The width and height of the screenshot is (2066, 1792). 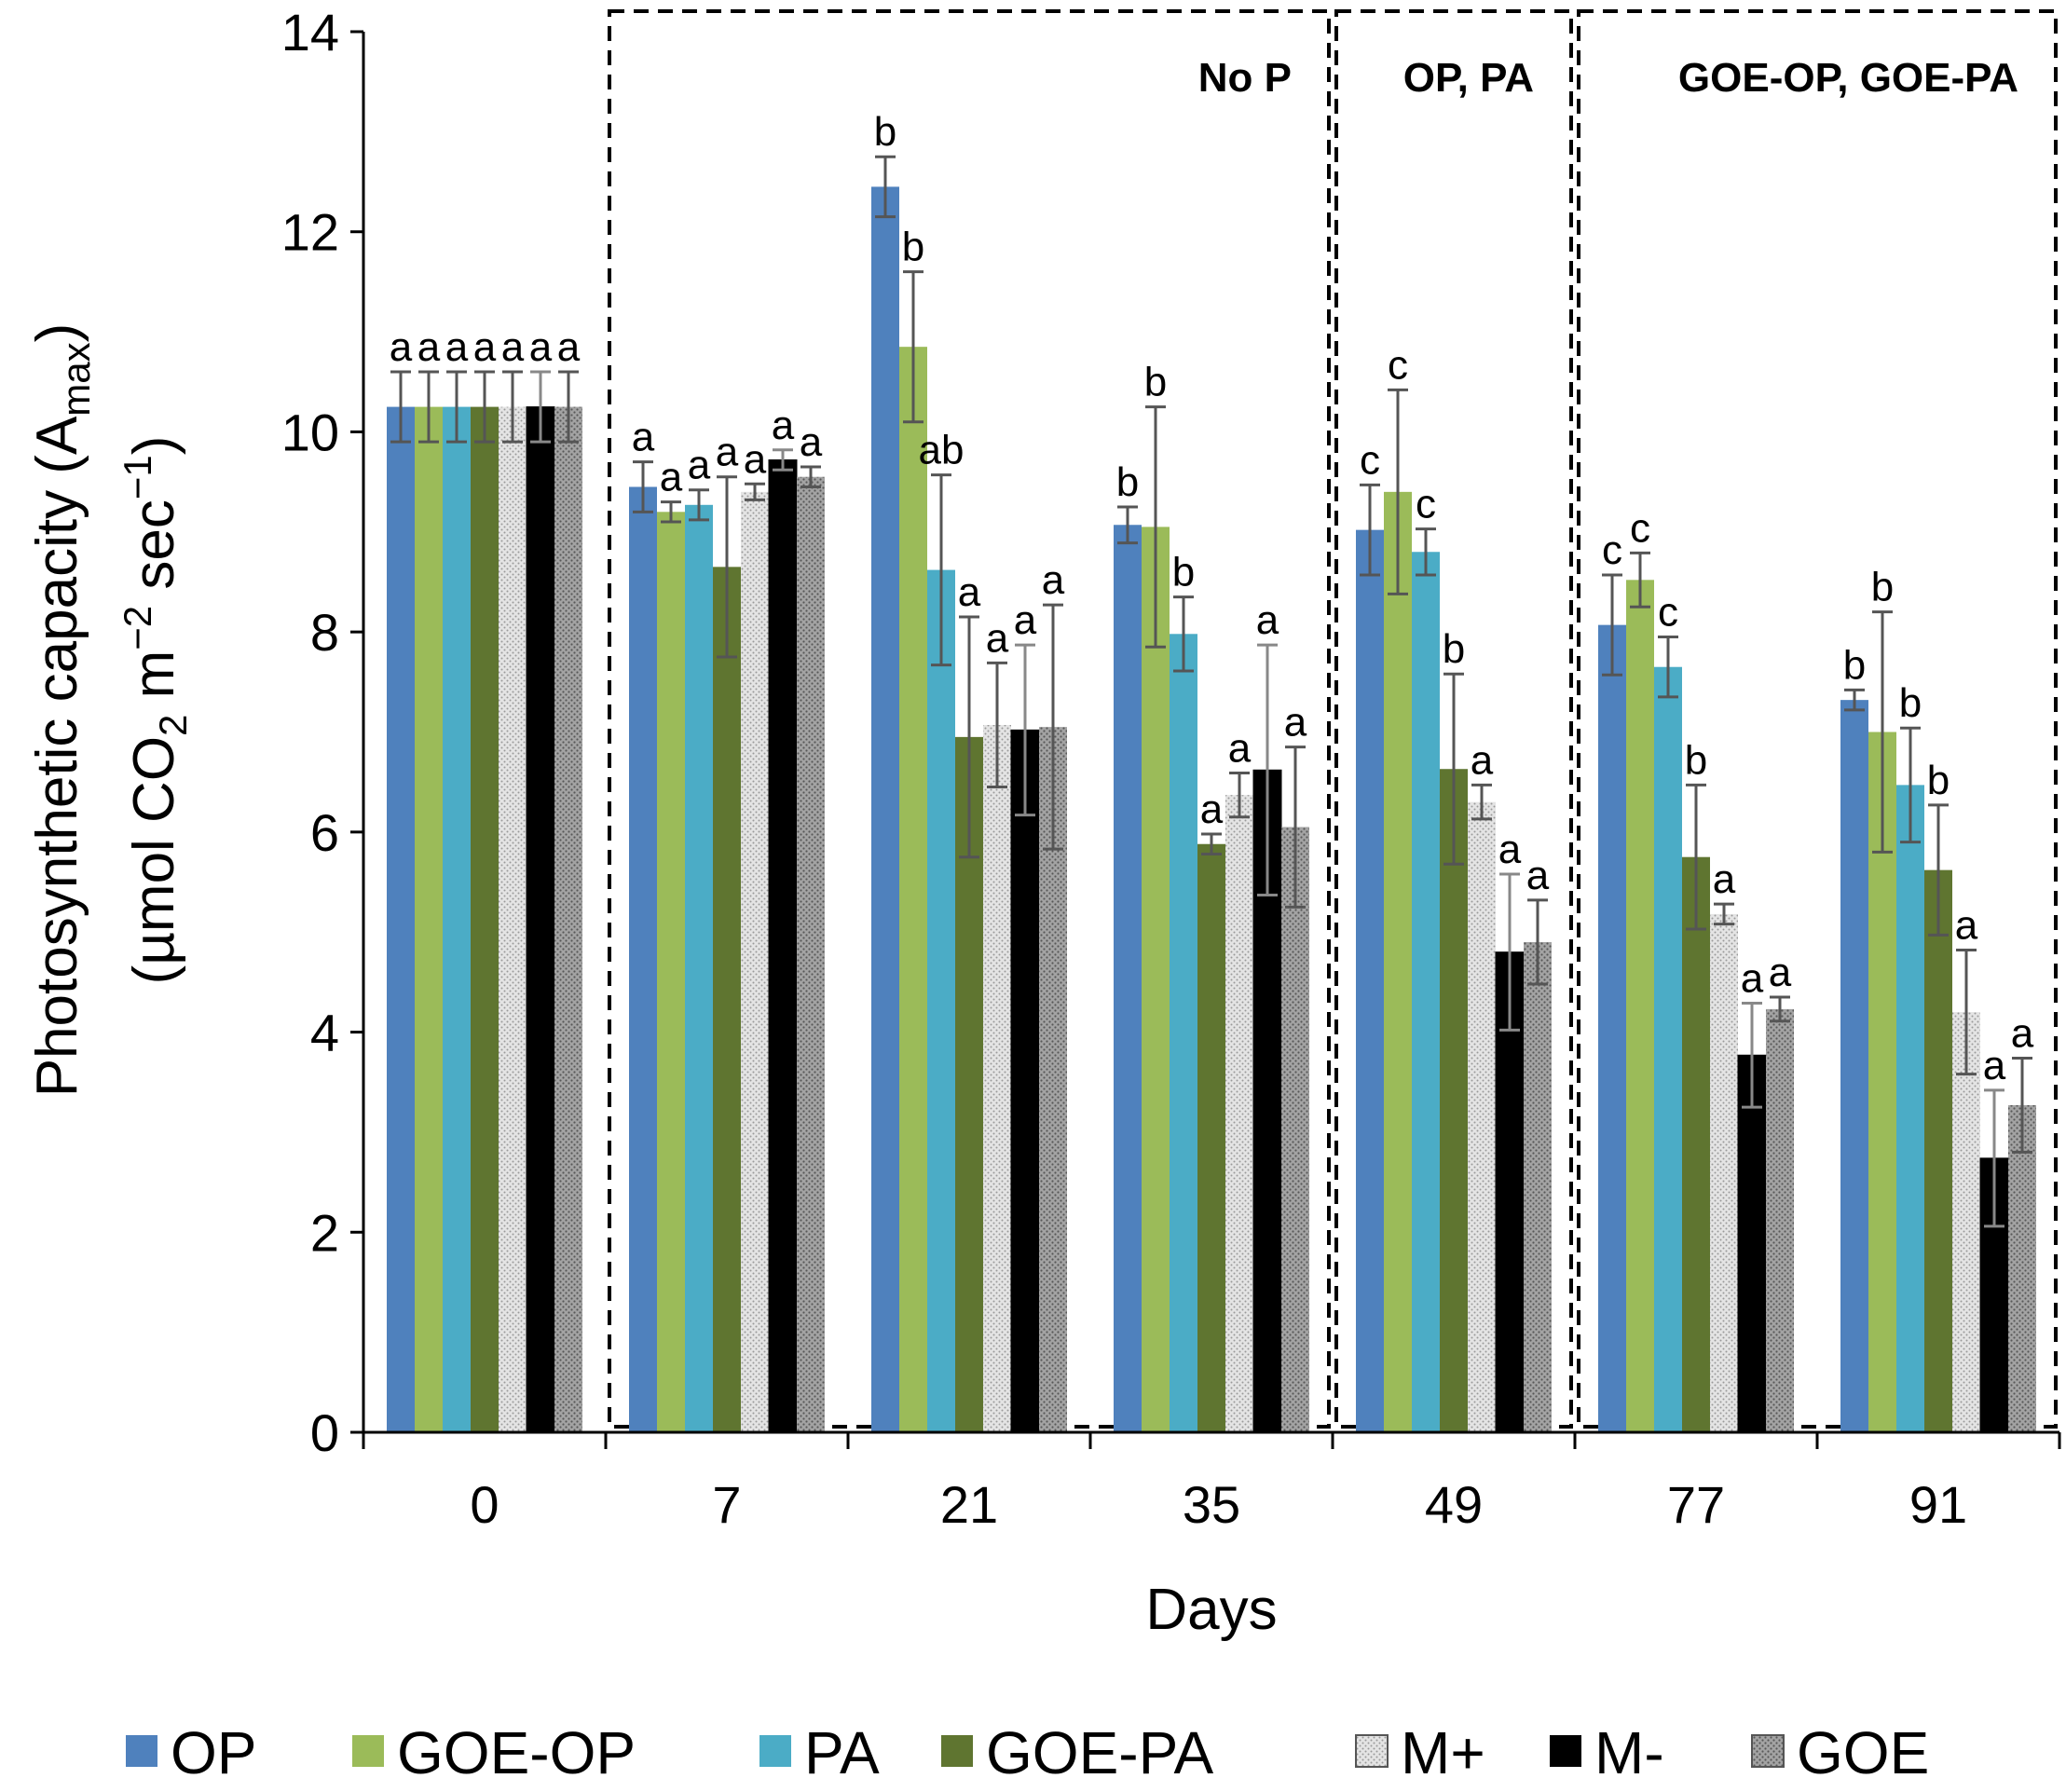 I want to click on sig-label-PA-day-0: a, so click(x=457, y=347).